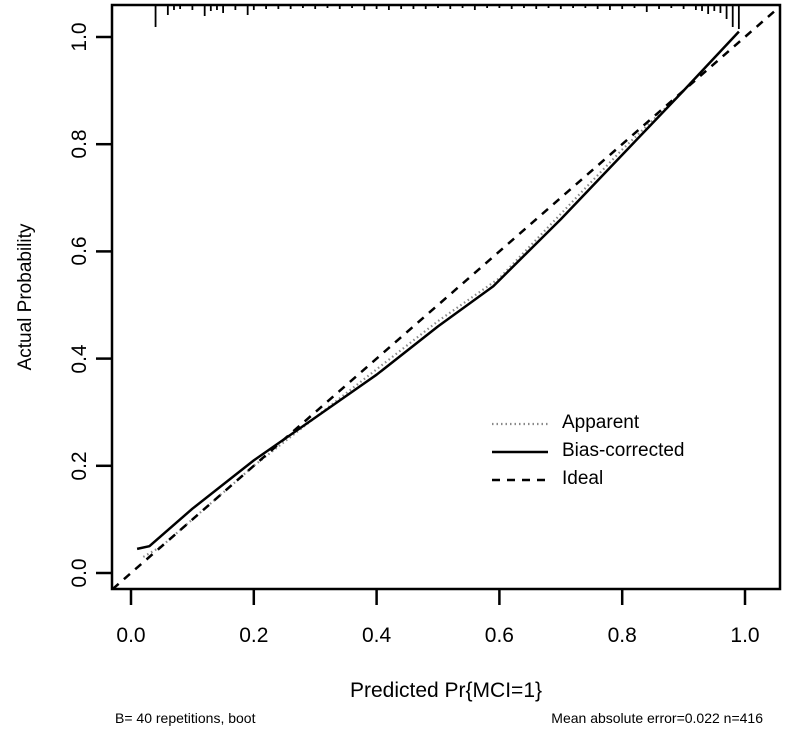 This screenshot has width=788, height=733. Describe the element at coordinates (79, 358) in the screenshot. I see `y-tick-label: 0.4` at that location.